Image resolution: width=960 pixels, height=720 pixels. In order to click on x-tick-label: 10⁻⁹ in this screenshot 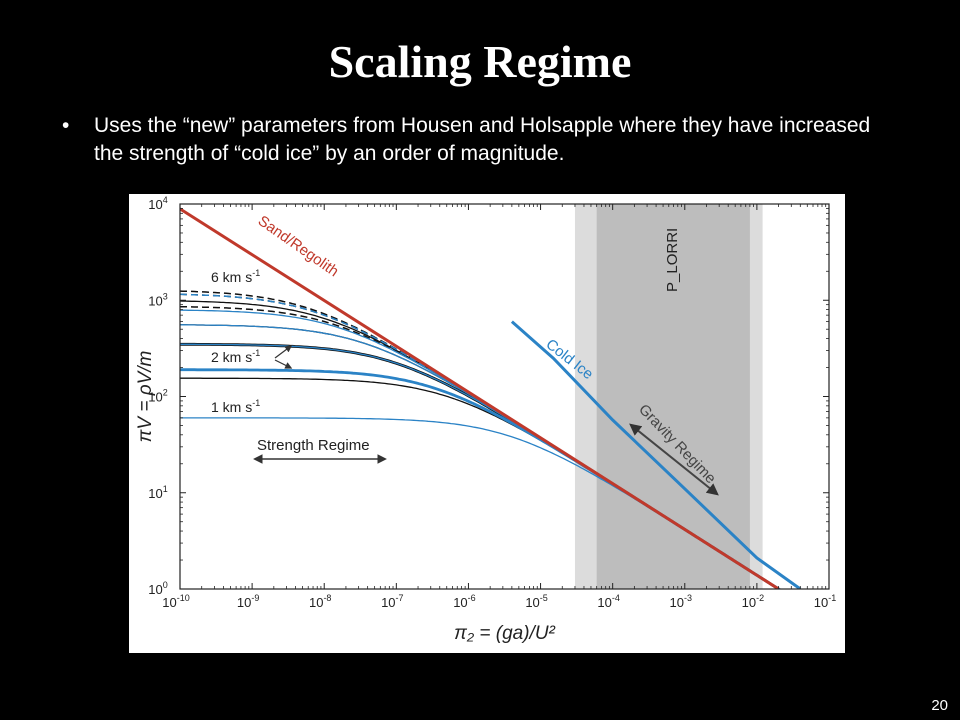, I will do `click(248, 601)`.